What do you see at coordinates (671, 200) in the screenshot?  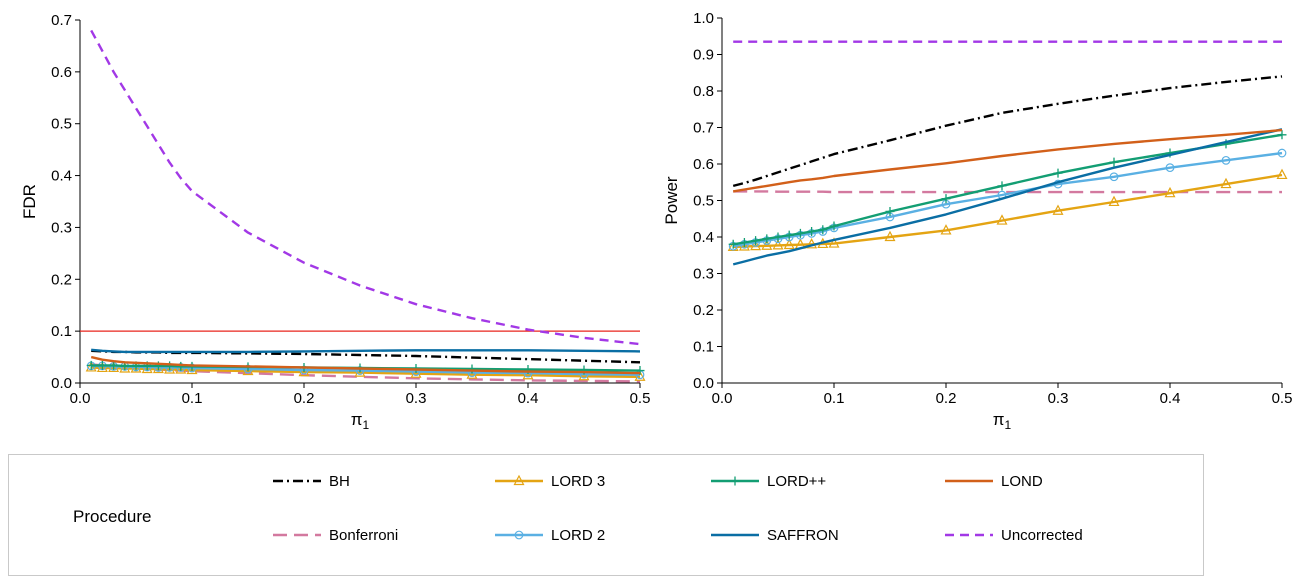 I see `power-y-label: Power` at bounding box center [671, 200].